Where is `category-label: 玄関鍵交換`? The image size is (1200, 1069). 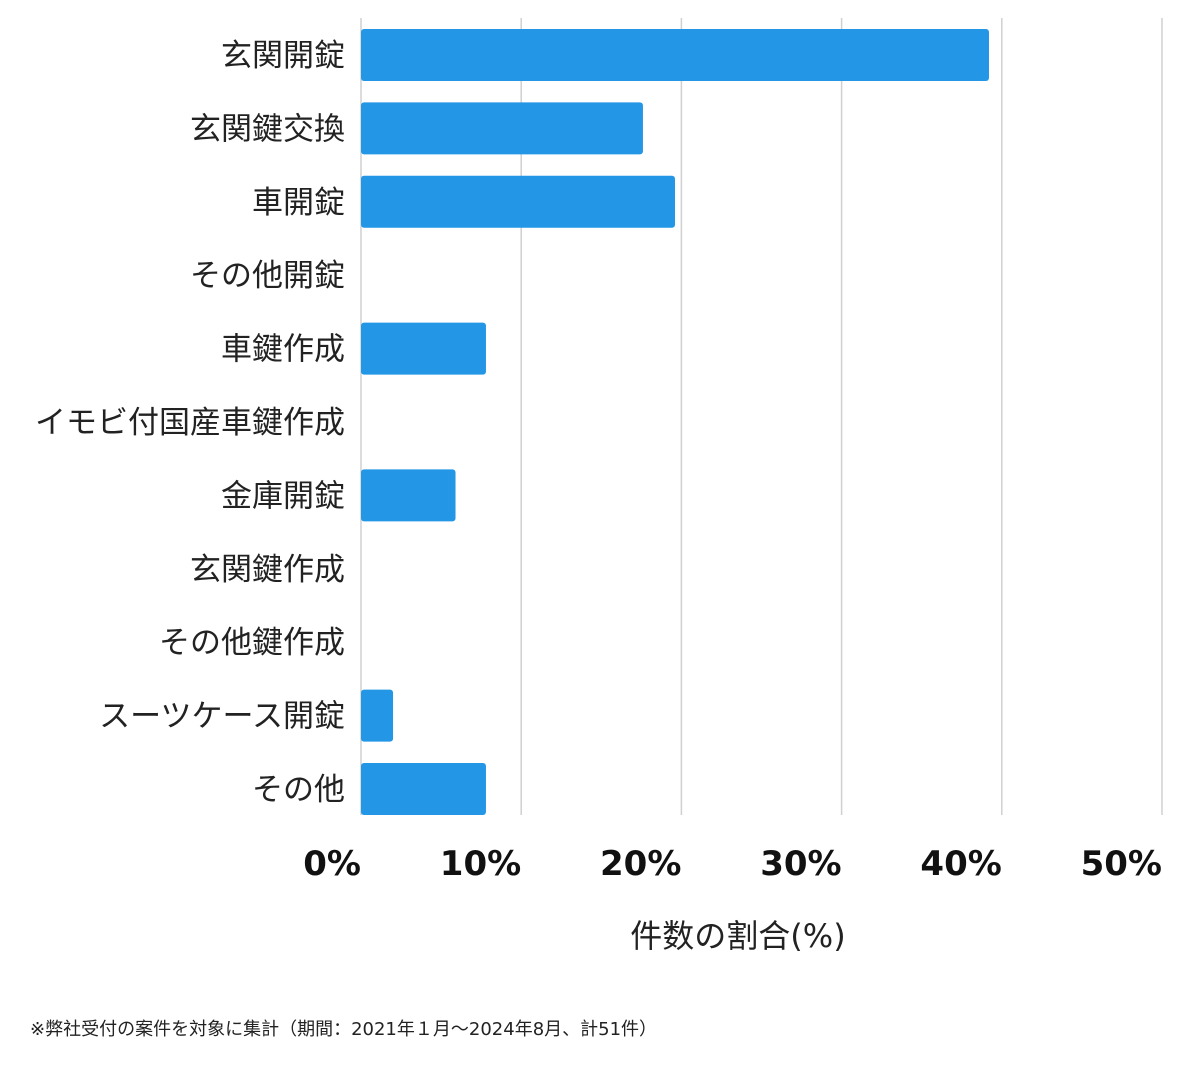
category-label: 玄関鍵交換 is located at coordinates (267, 129).